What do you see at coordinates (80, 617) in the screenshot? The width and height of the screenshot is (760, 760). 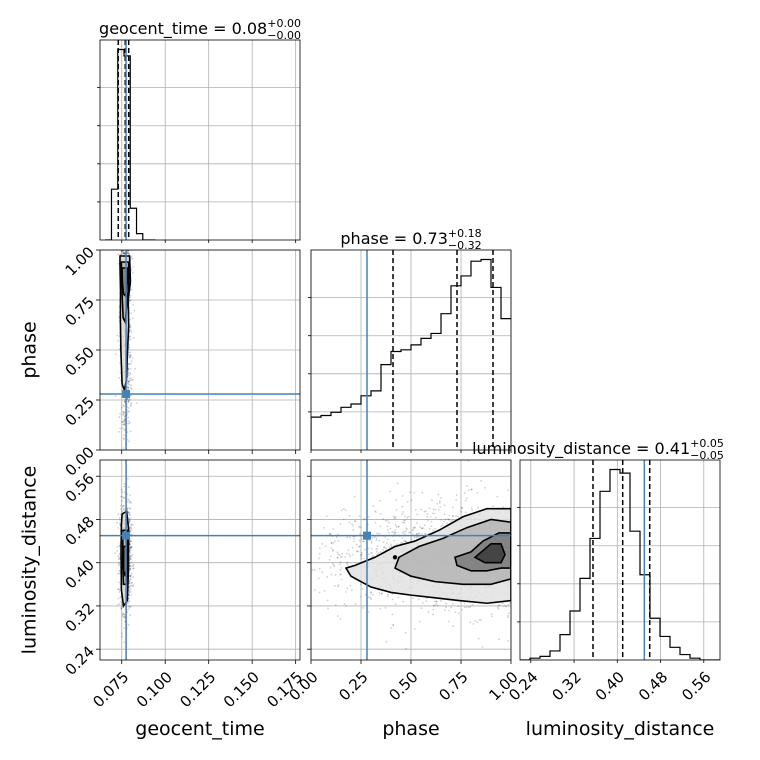 I see `tick-label-y-luminosity_distance: 0.32` at bounding box center [80, 617].